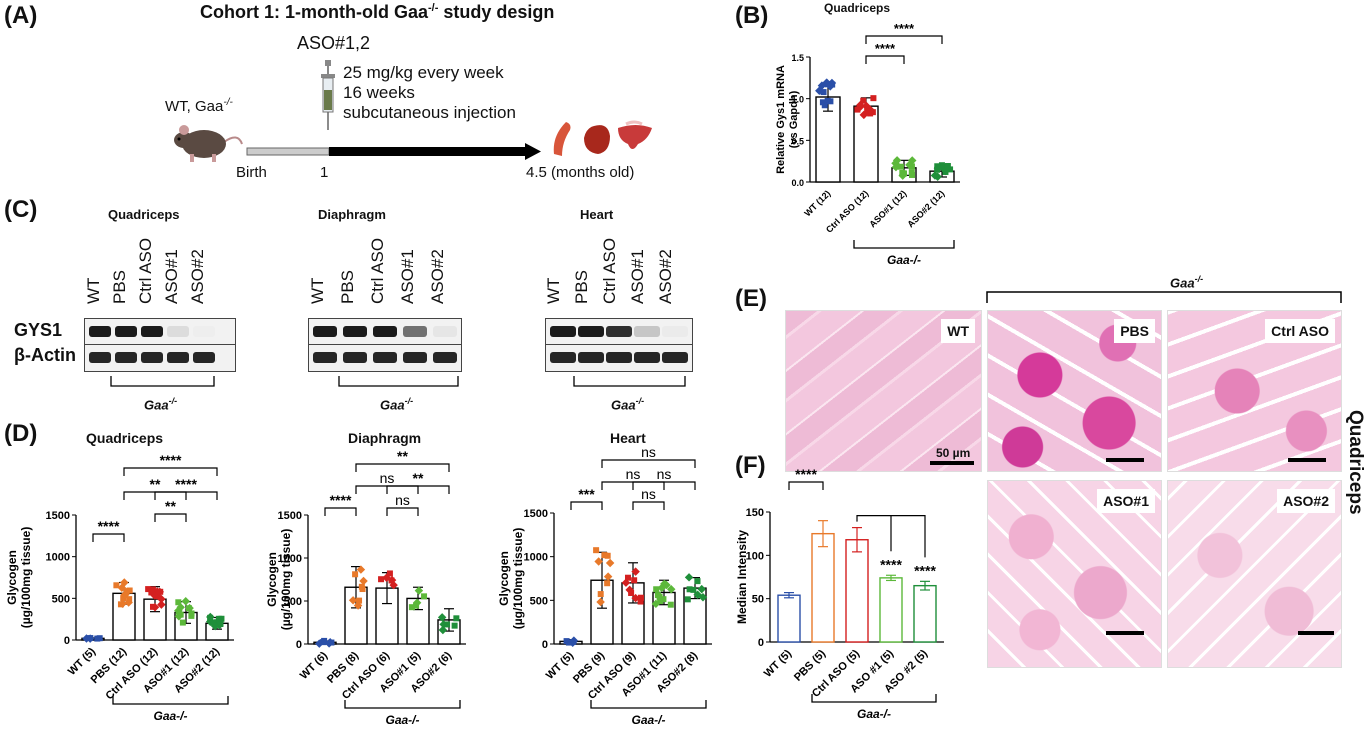  Describe the element at coordinates (518, 579) in the screenshot. I see `y-axis-label: (µg/100mg tissue)` at that location.